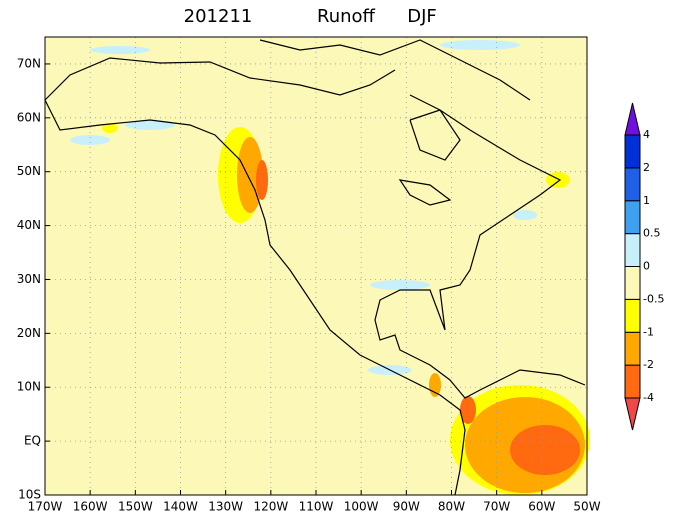 The image size is (680, 526). I want to click on colorbar-label: -4, so click(648, 397).